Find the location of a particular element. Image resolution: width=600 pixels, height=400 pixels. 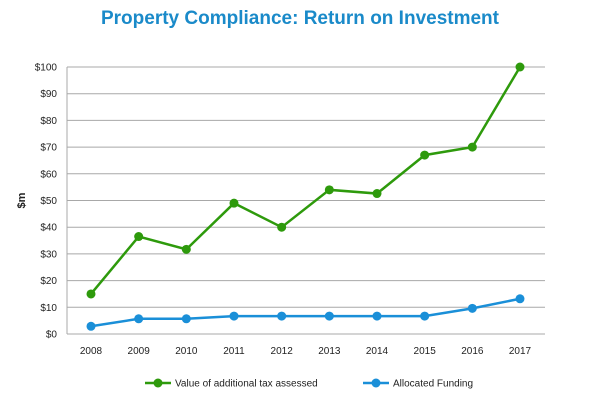

y-tick-label: $70 is located at coordinates (48, 148).